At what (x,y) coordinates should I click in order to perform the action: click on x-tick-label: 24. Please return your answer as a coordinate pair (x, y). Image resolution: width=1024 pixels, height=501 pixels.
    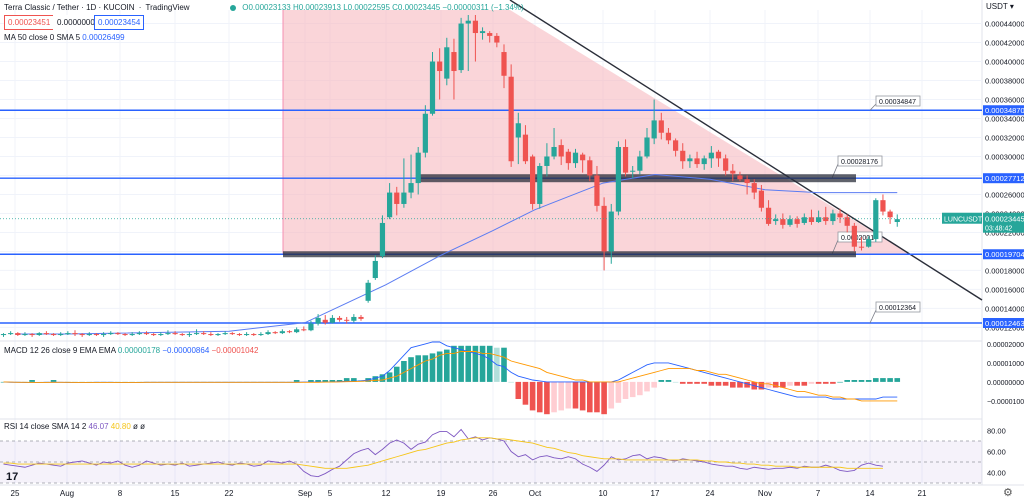
    Looking at the image, I should click on (710, 493).